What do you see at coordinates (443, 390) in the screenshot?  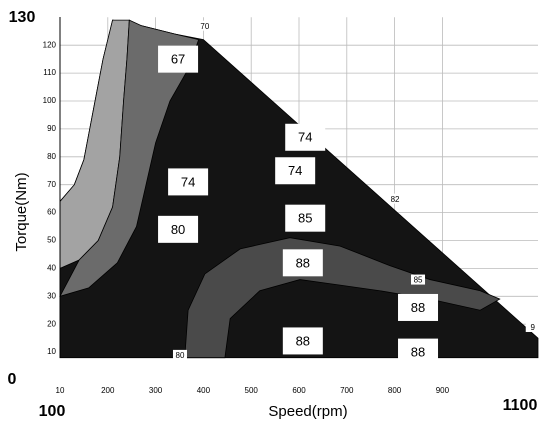 I see `x-tick-label: 900` at bounding box center [443, 390].